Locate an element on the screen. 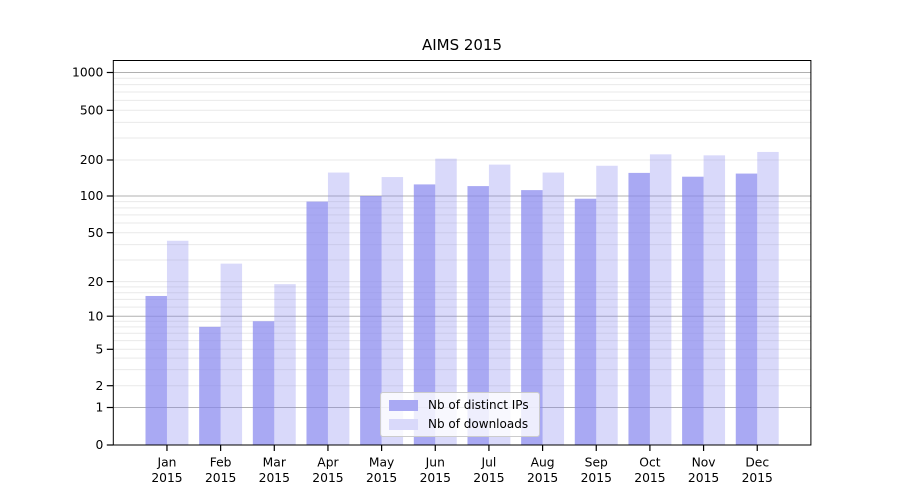 The image size is (900, 500). bar-distinct-ips-aug is located at coordinates (532, 317).